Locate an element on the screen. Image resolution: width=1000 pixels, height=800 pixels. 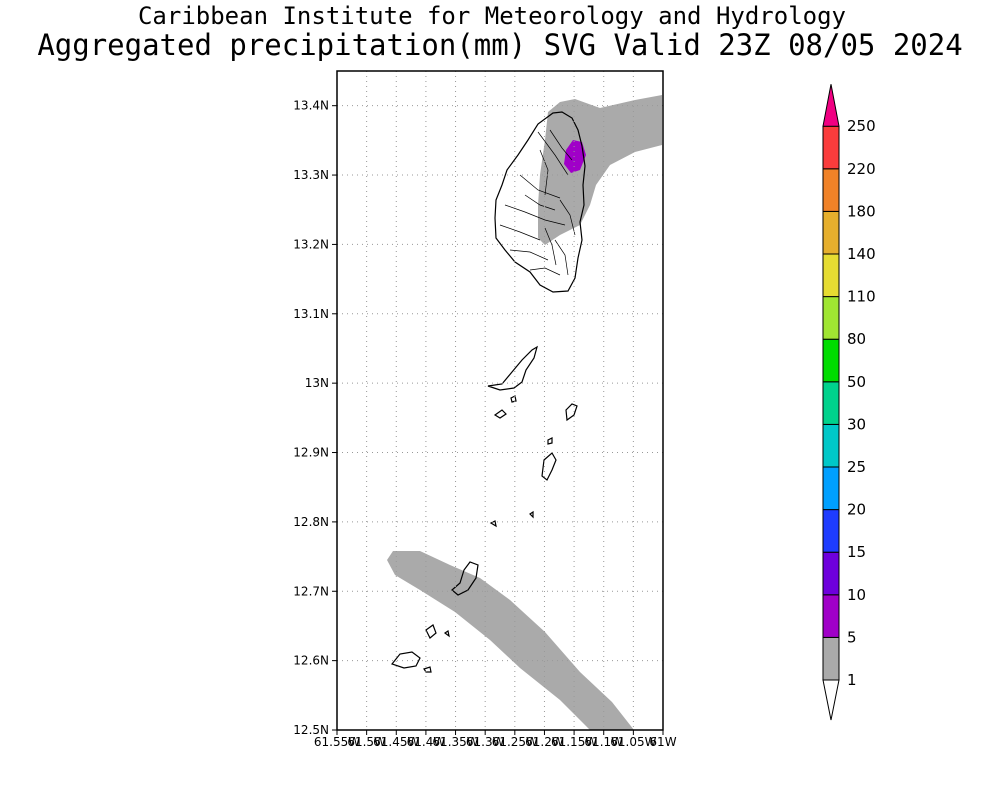
colorbar-label: 140 is located at coordinates (861, 254).